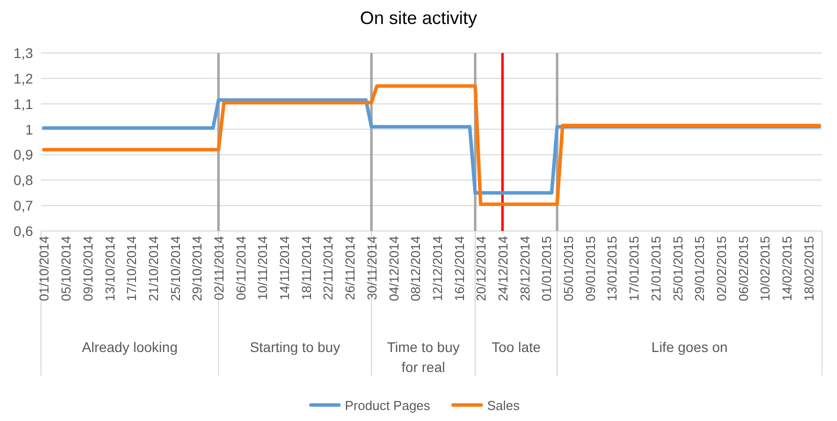  I want to click on x-tick-label: 26/11/2014, so click(350, 268).